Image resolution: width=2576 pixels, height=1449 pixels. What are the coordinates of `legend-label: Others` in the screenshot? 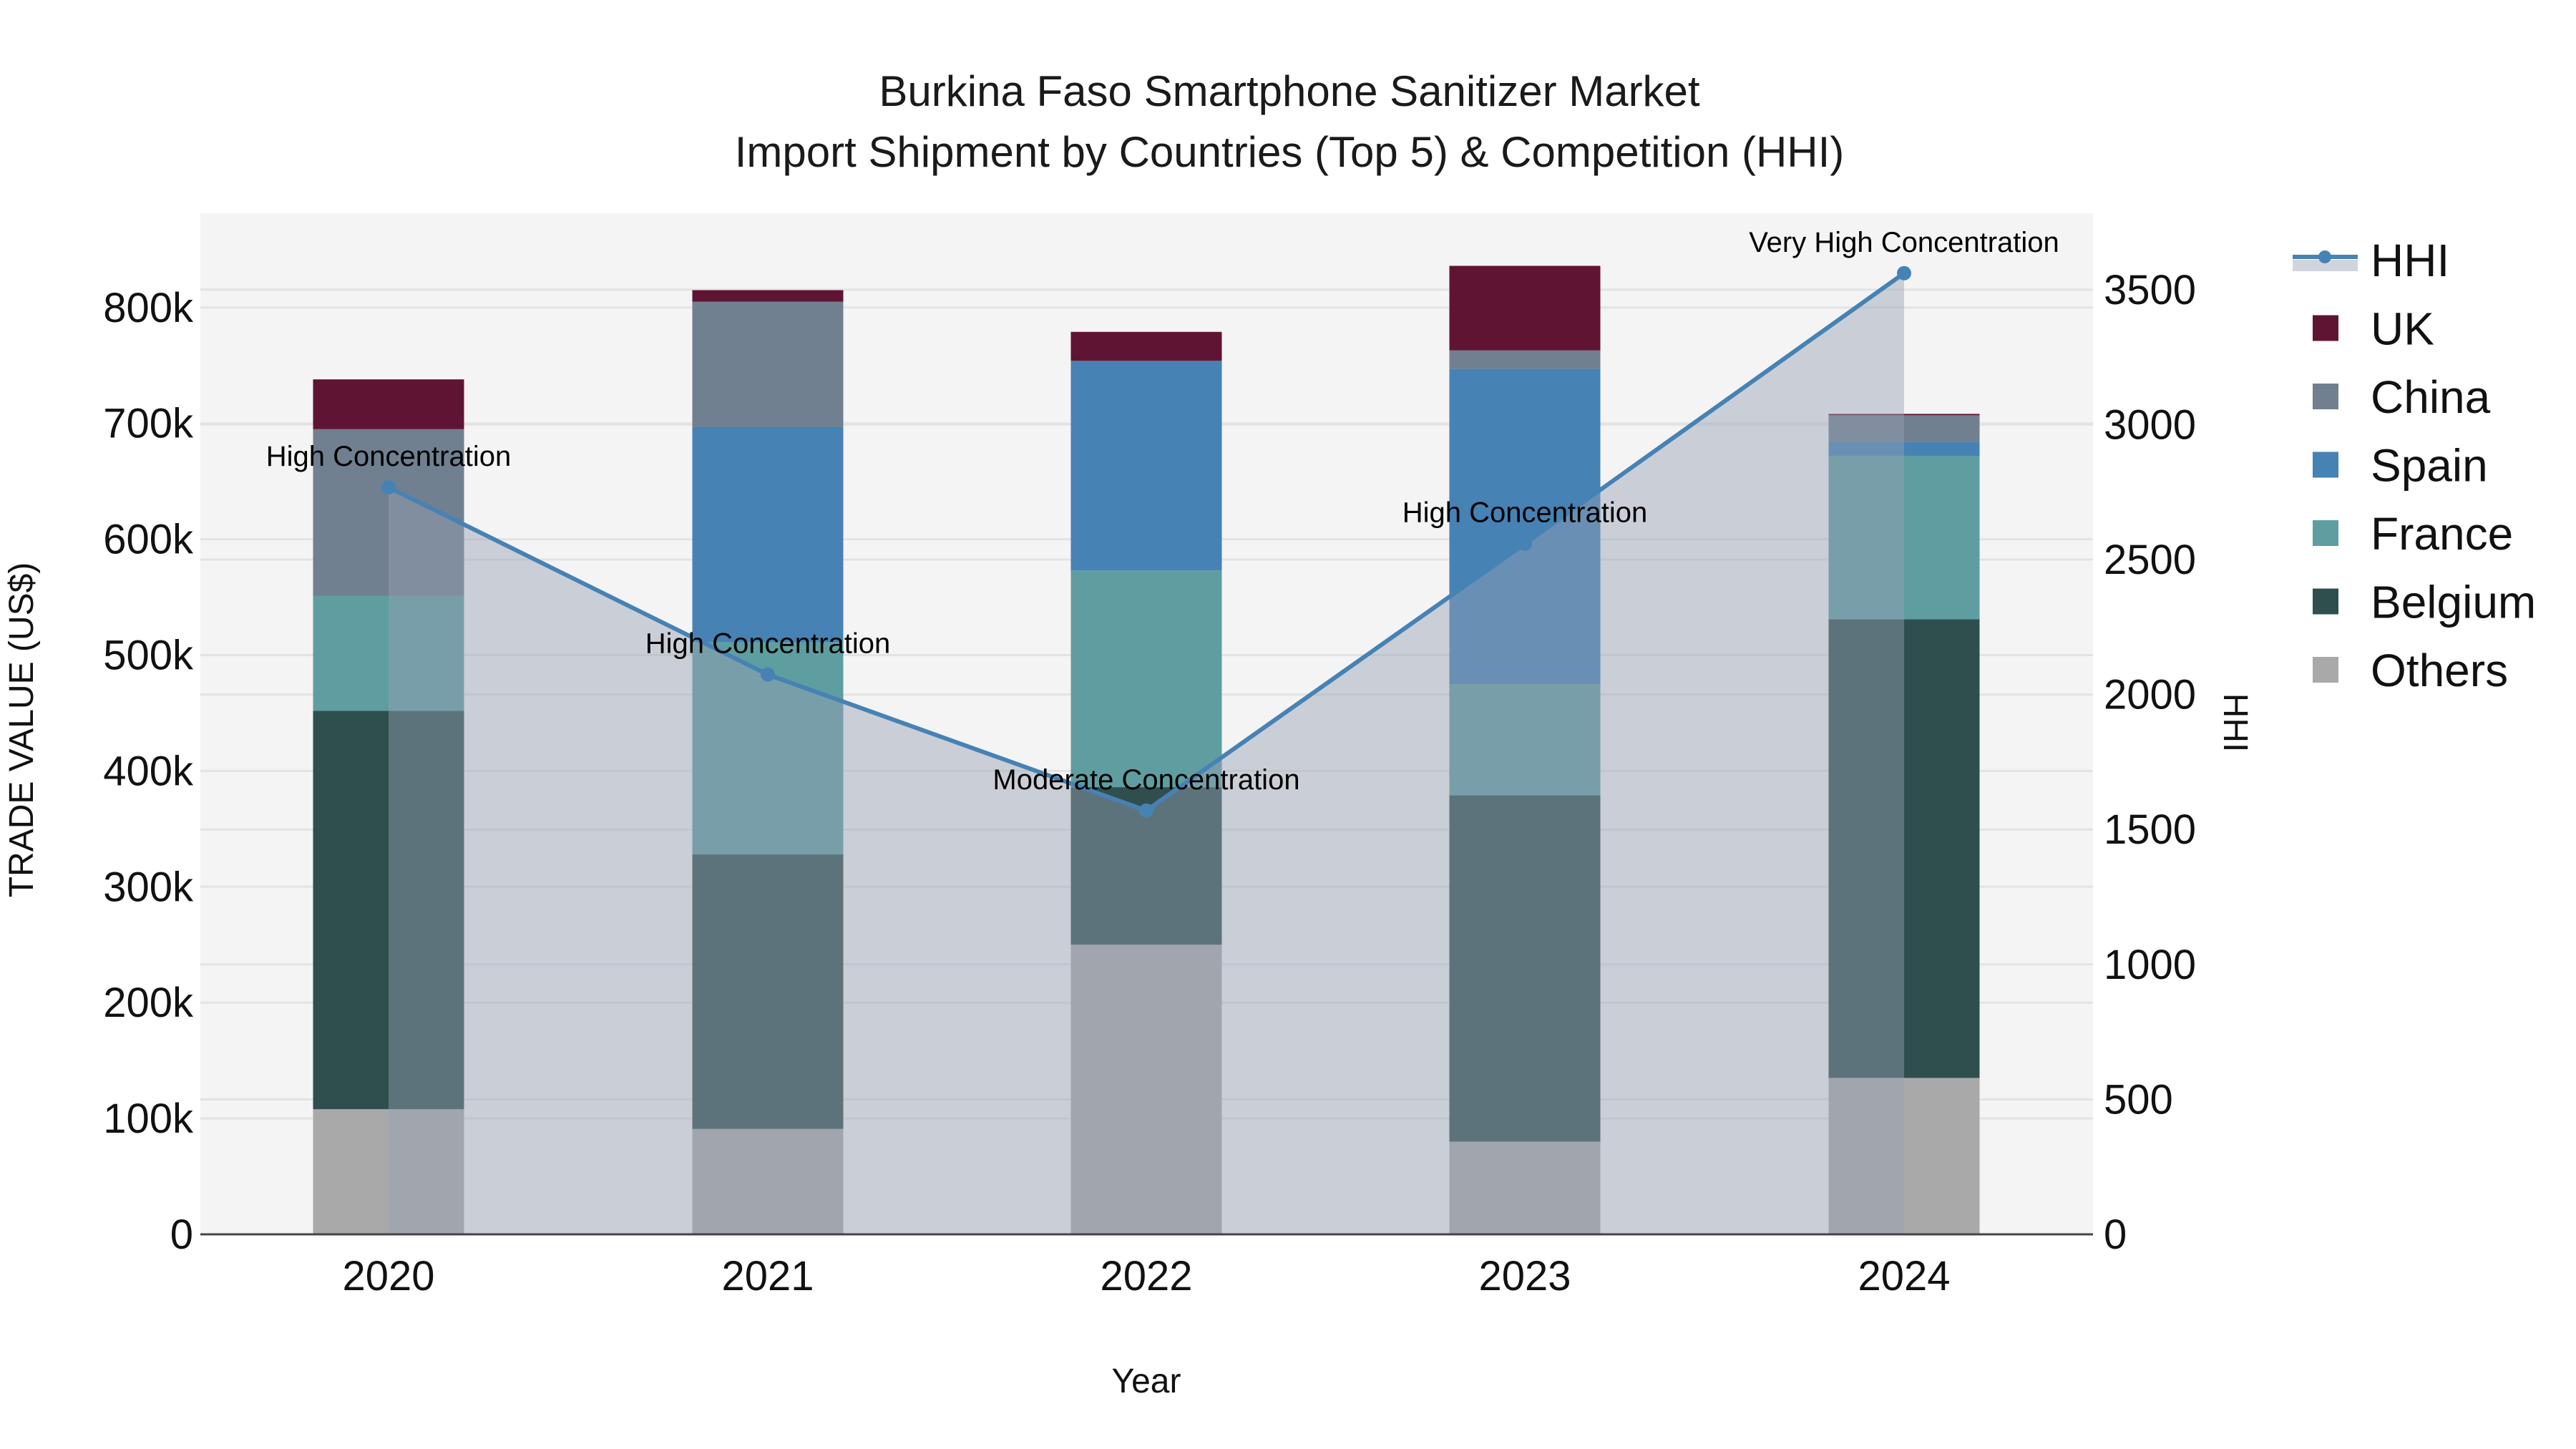 It's located at (2439, 670).